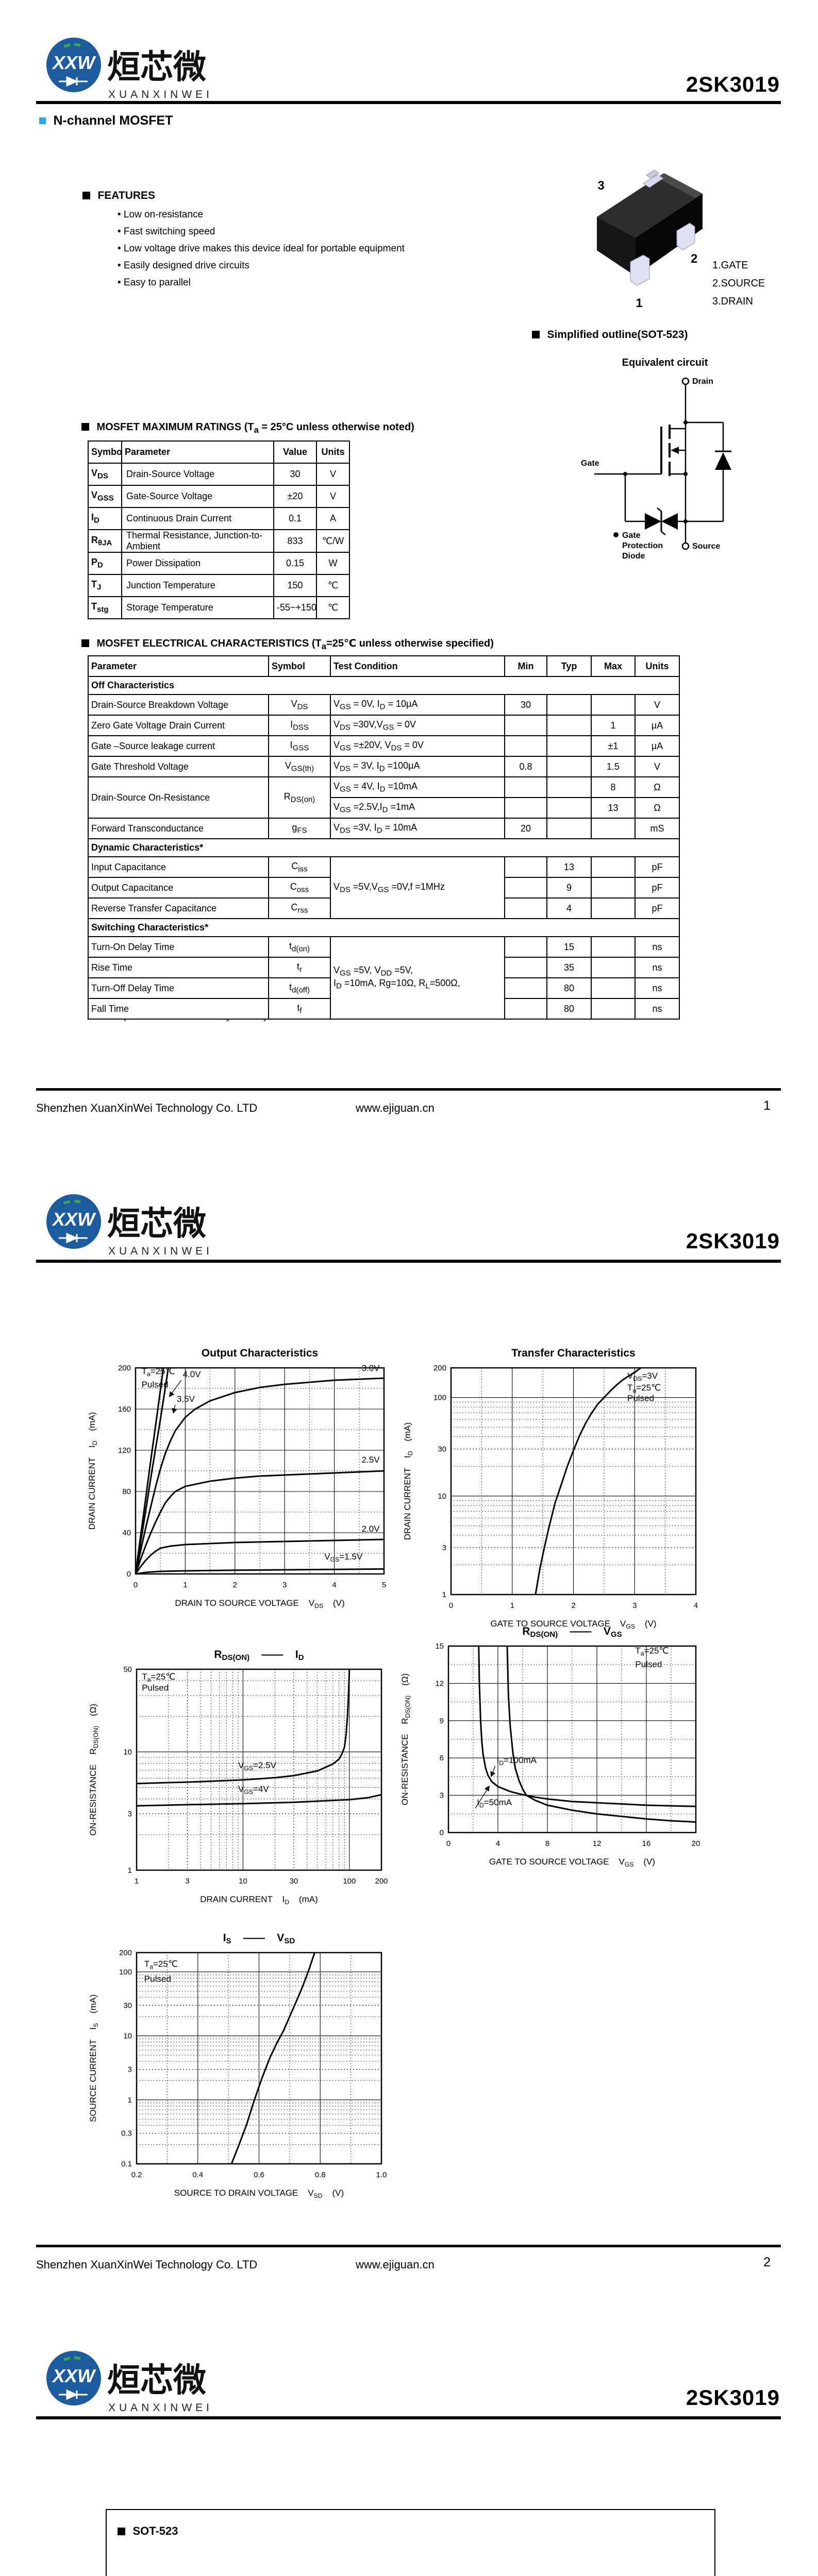  What do you see at coordinates (160, 2408) in the screenshot?
I see `company-name-en: XUANXINWEI` at bounding box center [160, 2408].